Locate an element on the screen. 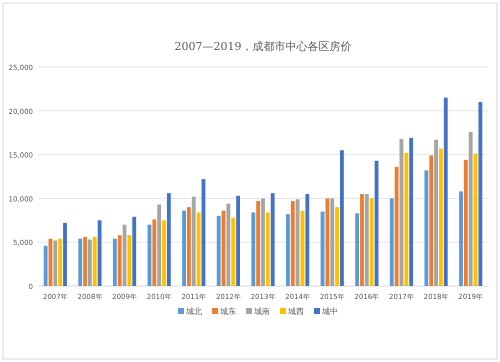 This screenshot has height=362, width=500. legend-label: 城中 is located at coordinates (329, 311).